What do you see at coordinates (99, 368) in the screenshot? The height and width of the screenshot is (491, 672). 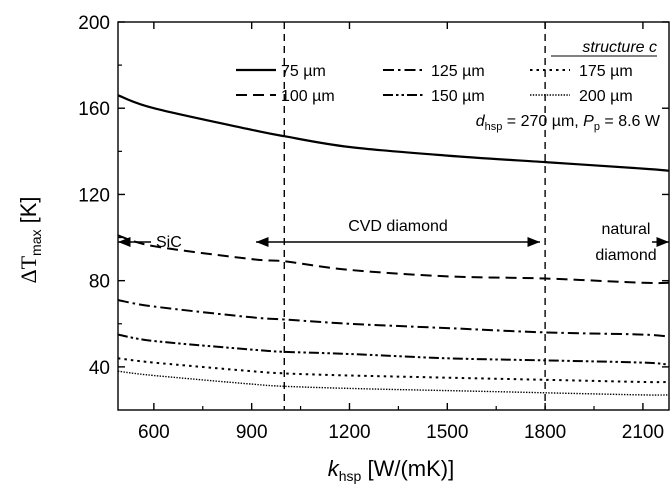 I see `y-tick-label: 40` at bounding box center [99, 368].